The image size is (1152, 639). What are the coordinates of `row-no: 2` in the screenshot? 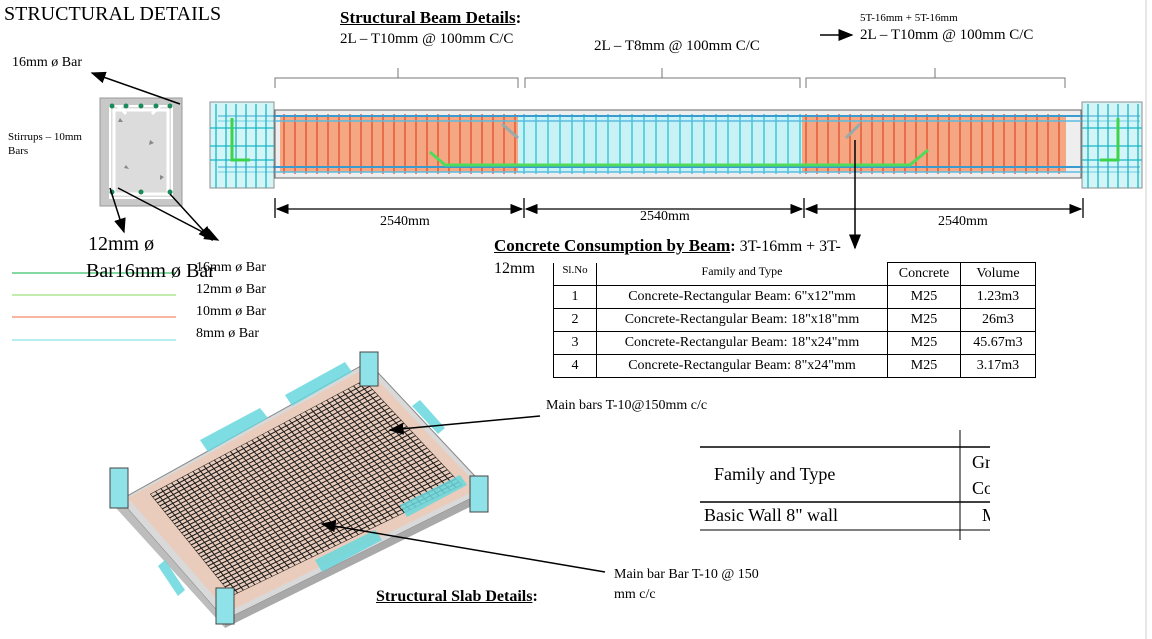 It's located at (575, 320).